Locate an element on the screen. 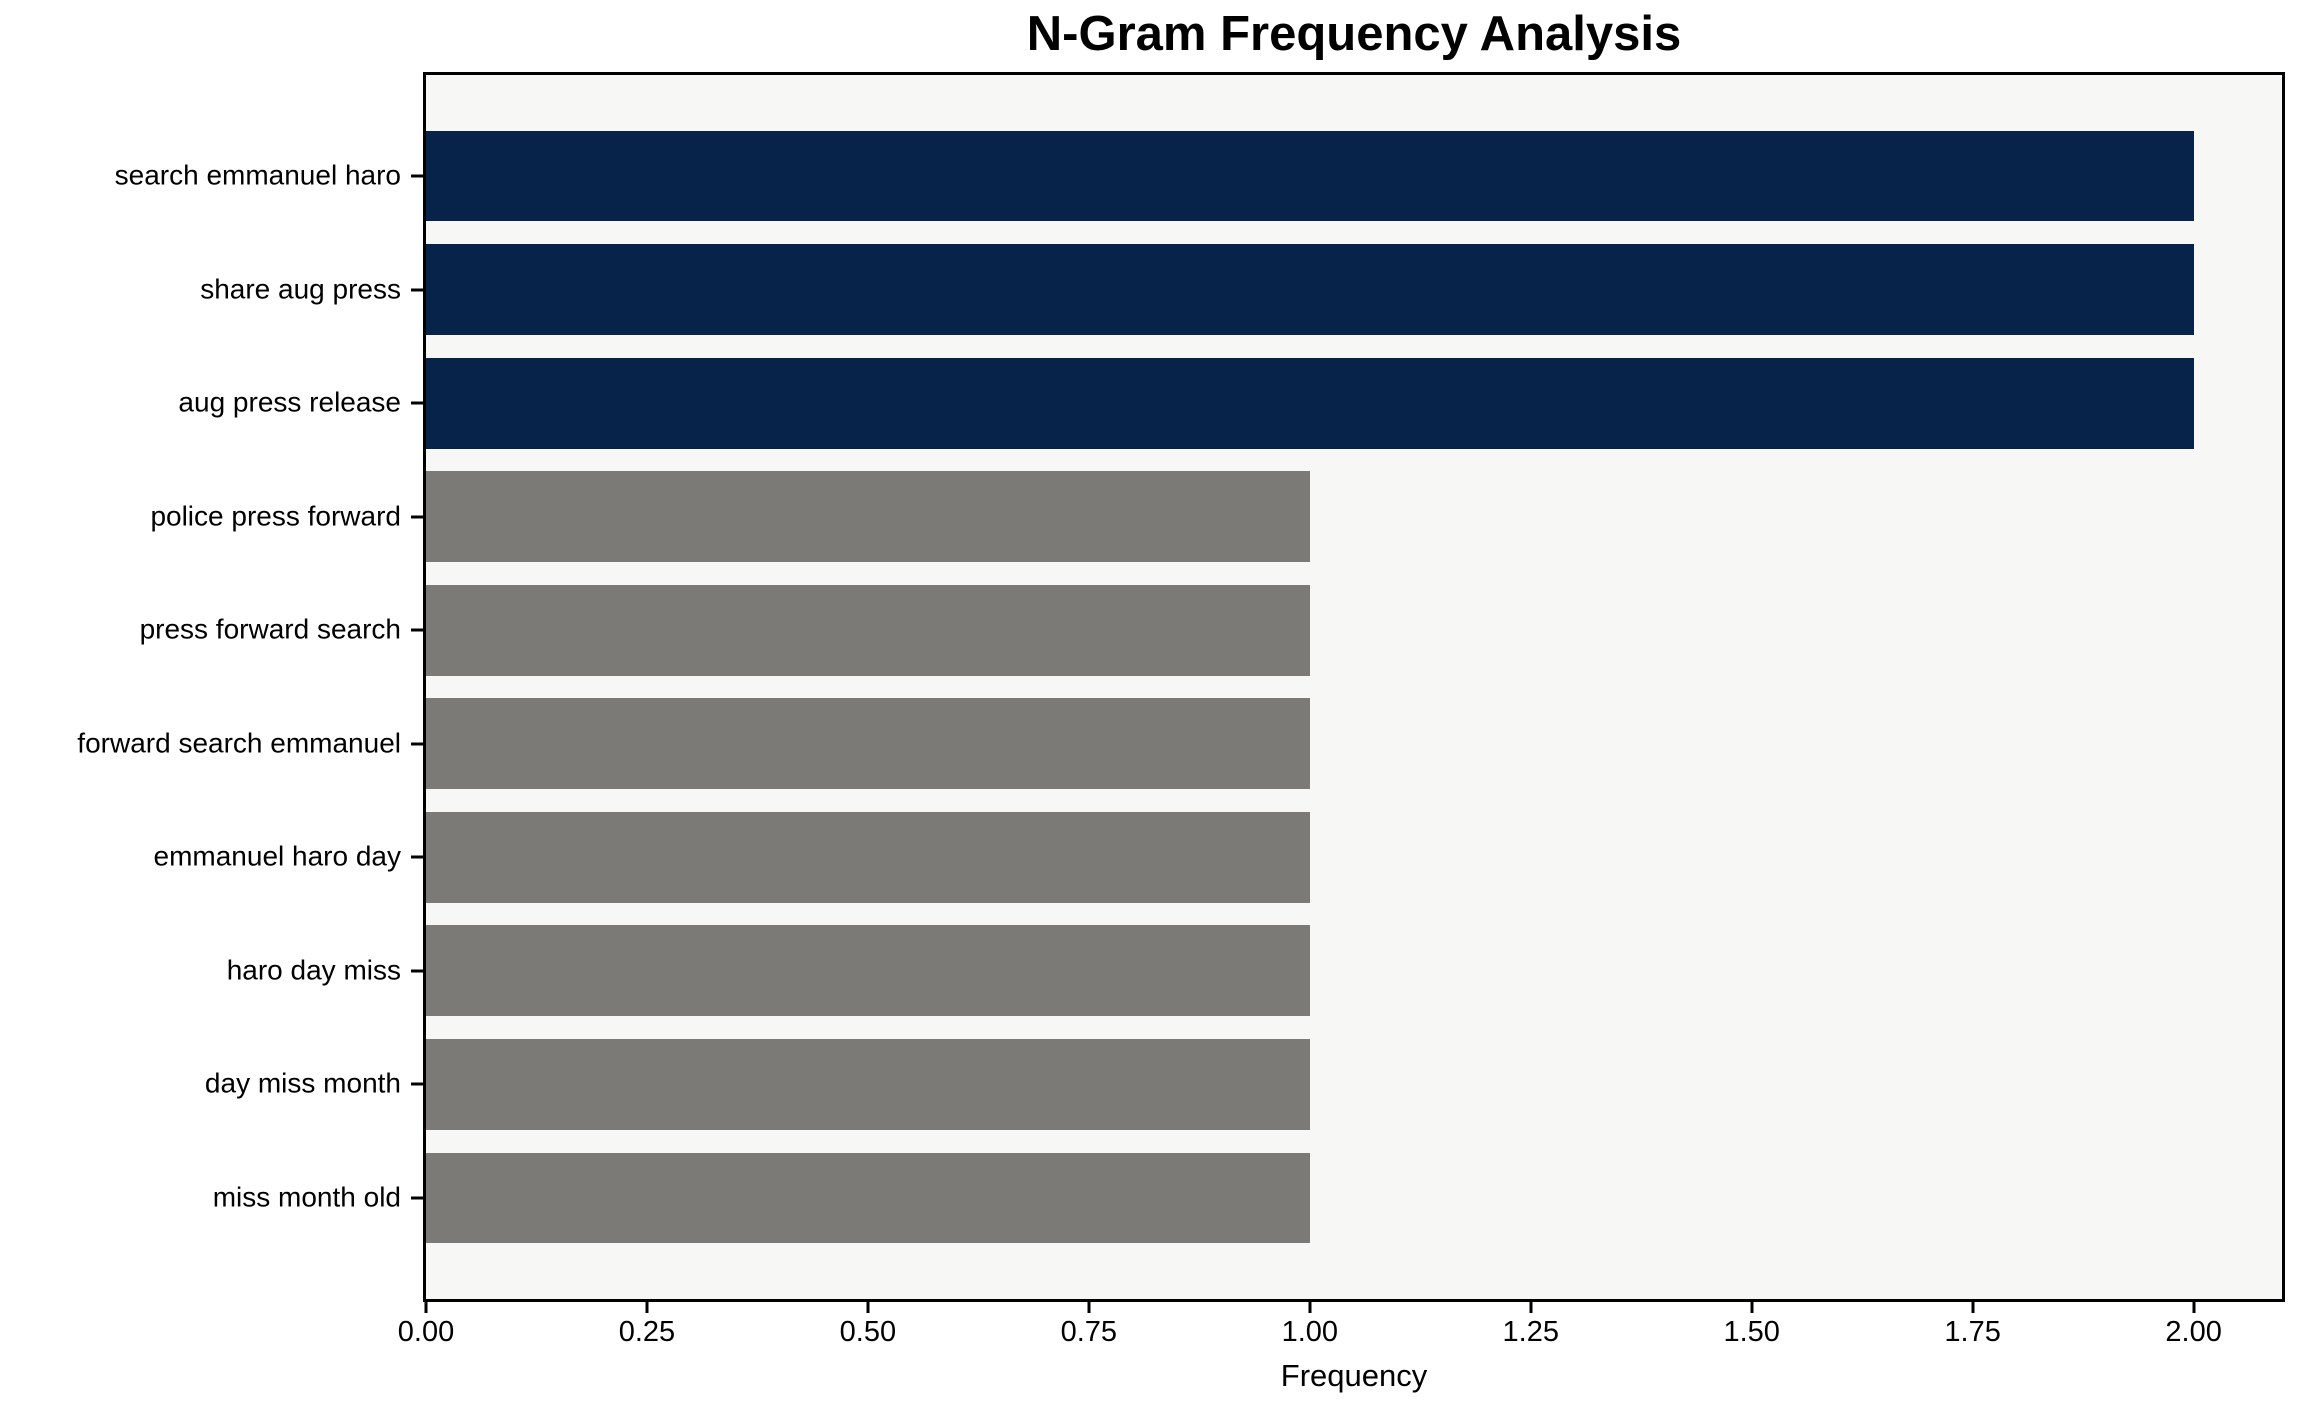 This screenshot has height=1414, width=2304. y-tick-label-0: search emmanuel haro is located at coordinates (257, 175).